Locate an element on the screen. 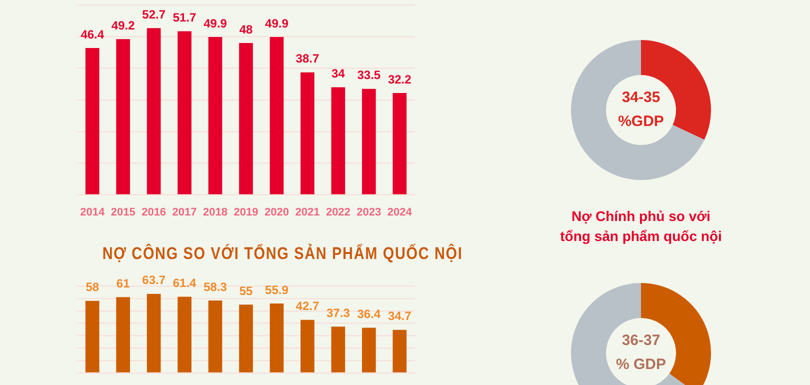  data-label: 34 is located at coordinates (339, 73).